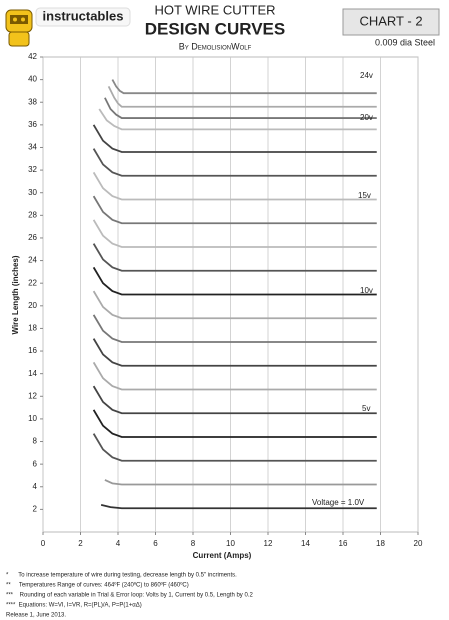 This screenshot has height=620, width=449. I want to click on x-tick-label: 8, so click(193, 543).